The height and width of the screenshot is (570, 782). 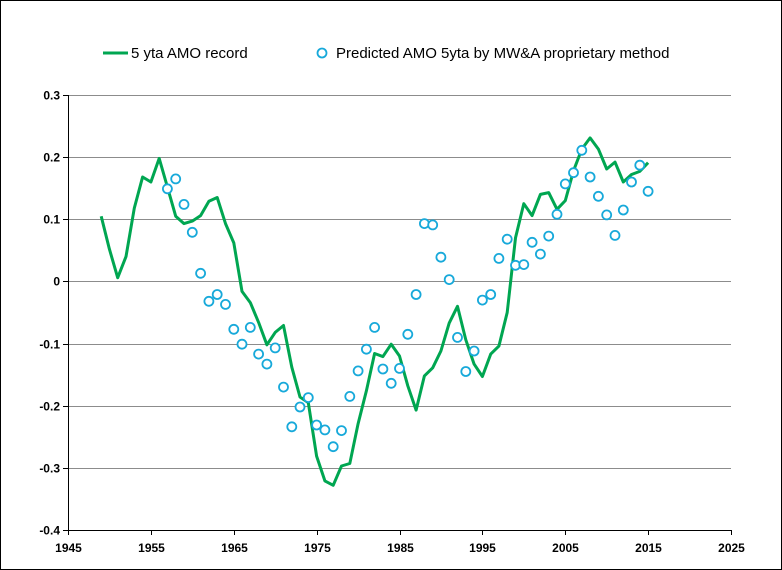 What do you see at coordinates (68, 548) in the screenshot?
I see `x-tick-label: 1945` at bounding box center [68, 548].